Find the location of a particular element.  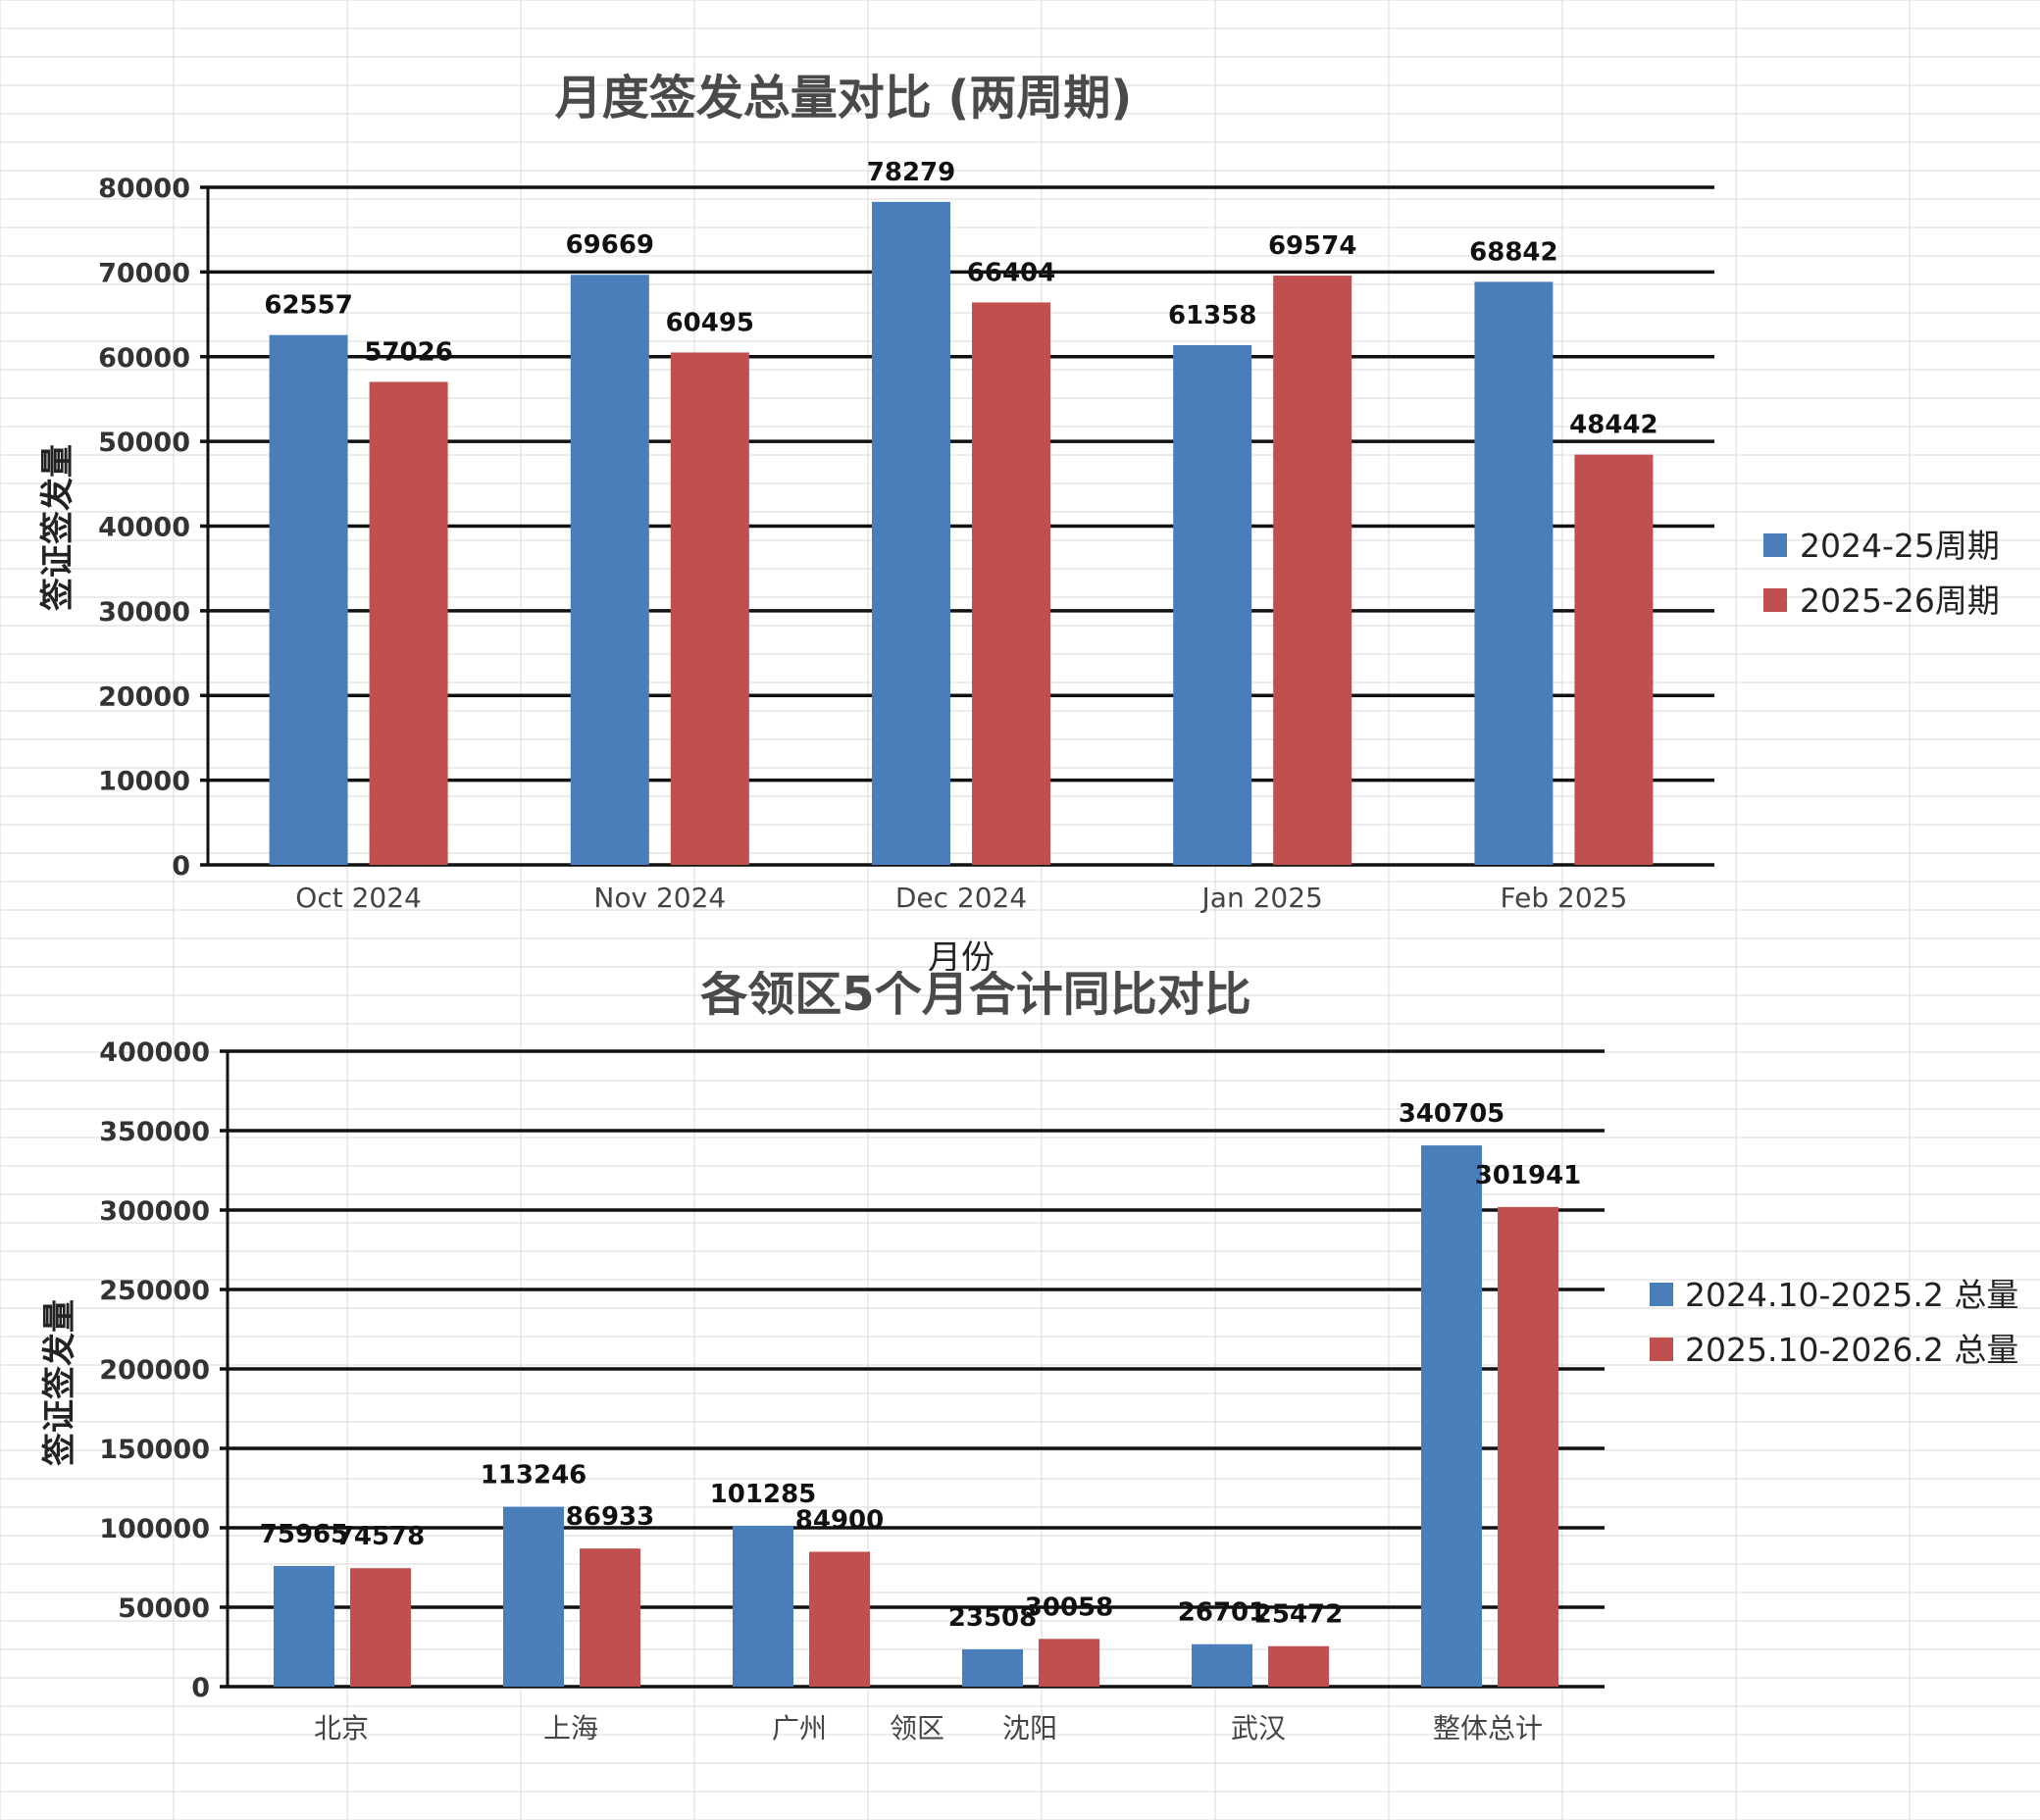

x-tick-label: 沈阳 is located at coordinates (1029, 1728).